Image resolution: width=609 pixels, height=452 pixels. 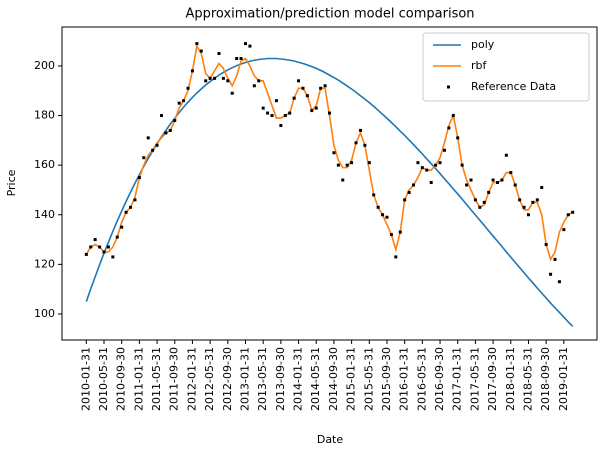 What do you see at coordinates (513, 86) in the screenshot?
I see `legend-label: Reference Data` at bounding box center [513, 86].